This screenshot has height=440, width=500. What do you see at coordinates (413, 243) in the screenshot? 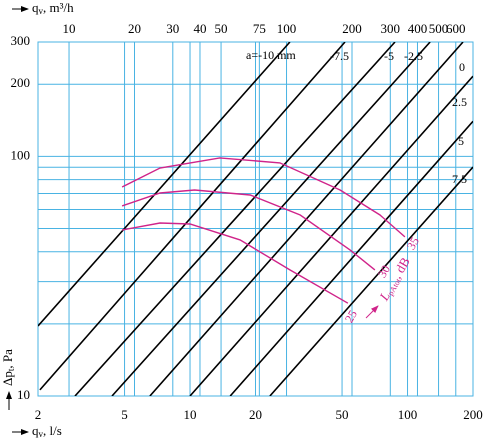
I see `curve-name: 35` at bounding box center [413, 243].